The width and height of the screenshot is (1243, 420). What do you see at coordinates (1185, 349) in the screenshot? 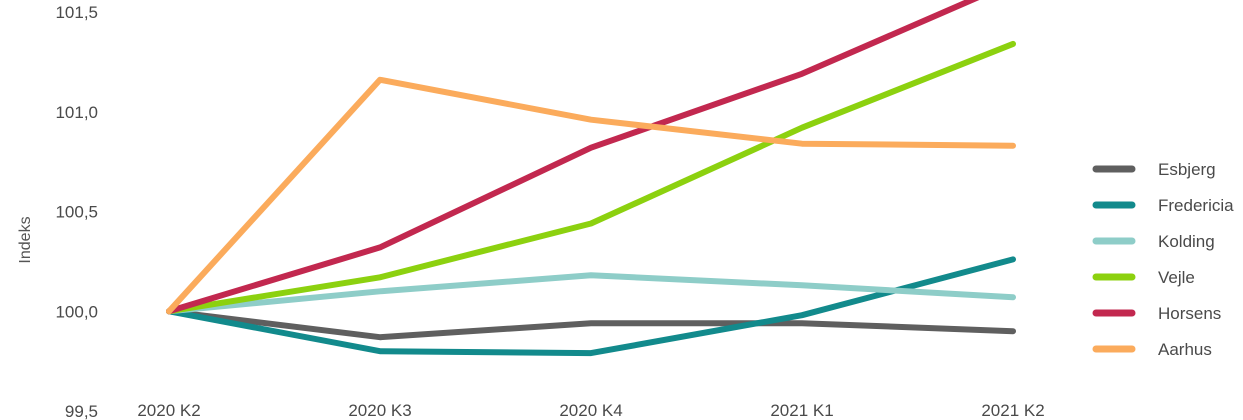
I see `legend-label-aarhus: Aarhus` at bounding box center [1185, 349].